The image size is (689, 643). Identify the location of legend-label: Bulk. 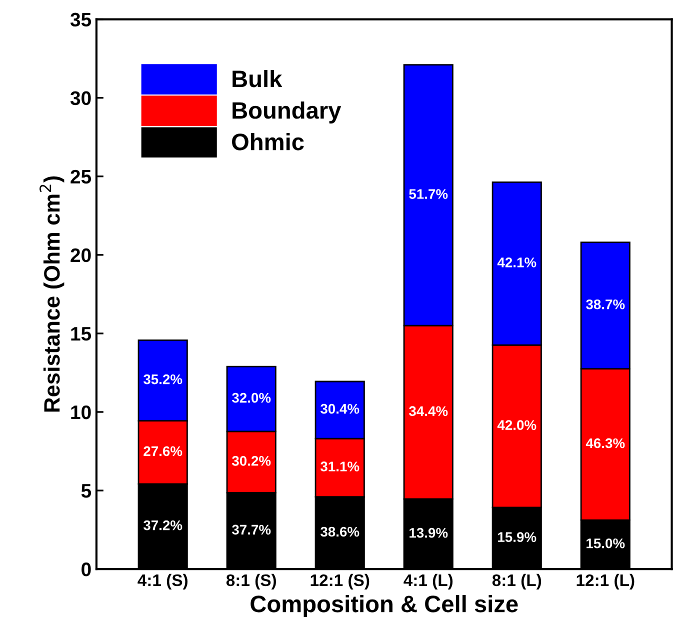
(257, 79).